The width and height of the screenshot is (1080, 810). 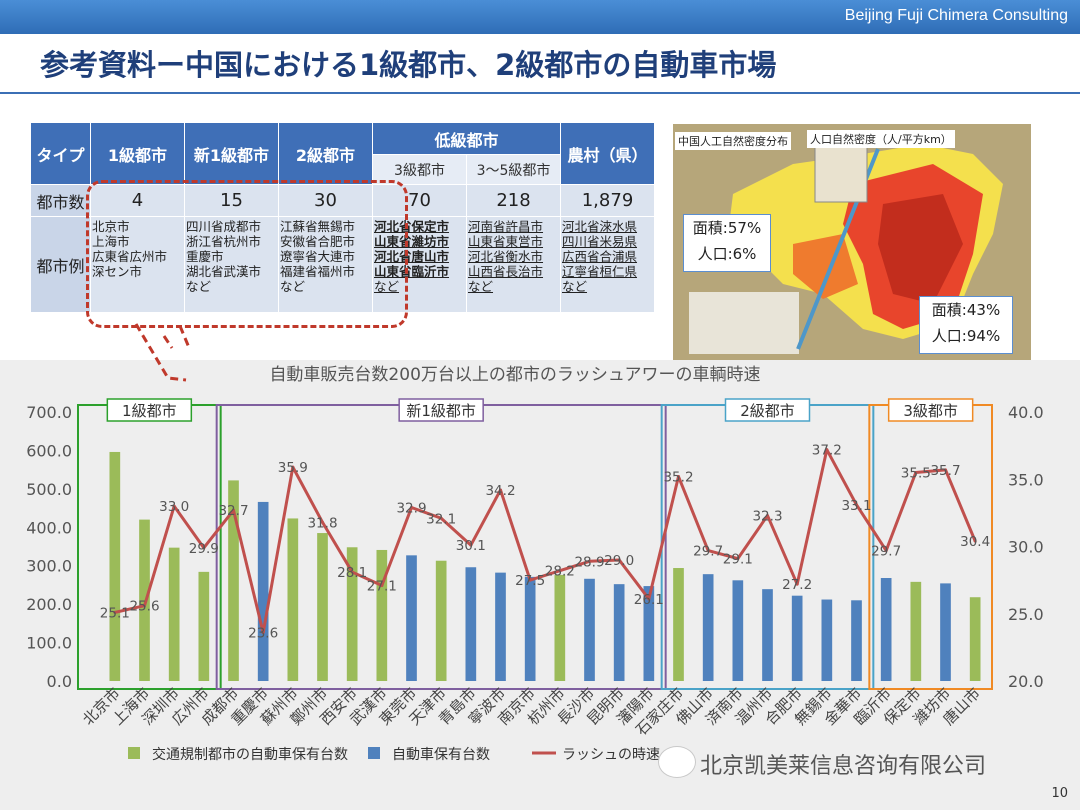 I want to click on speed-data-label: 28.1, so click(x=352, y=573).